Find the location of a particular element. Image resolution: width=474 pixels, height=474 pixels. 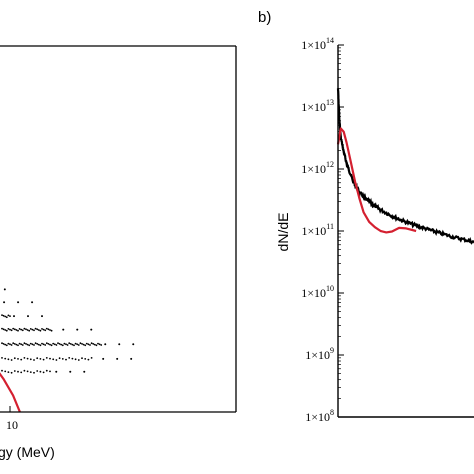

panel-a-x-axis-label: gy (MeV) is located at coordinates (27, 452).